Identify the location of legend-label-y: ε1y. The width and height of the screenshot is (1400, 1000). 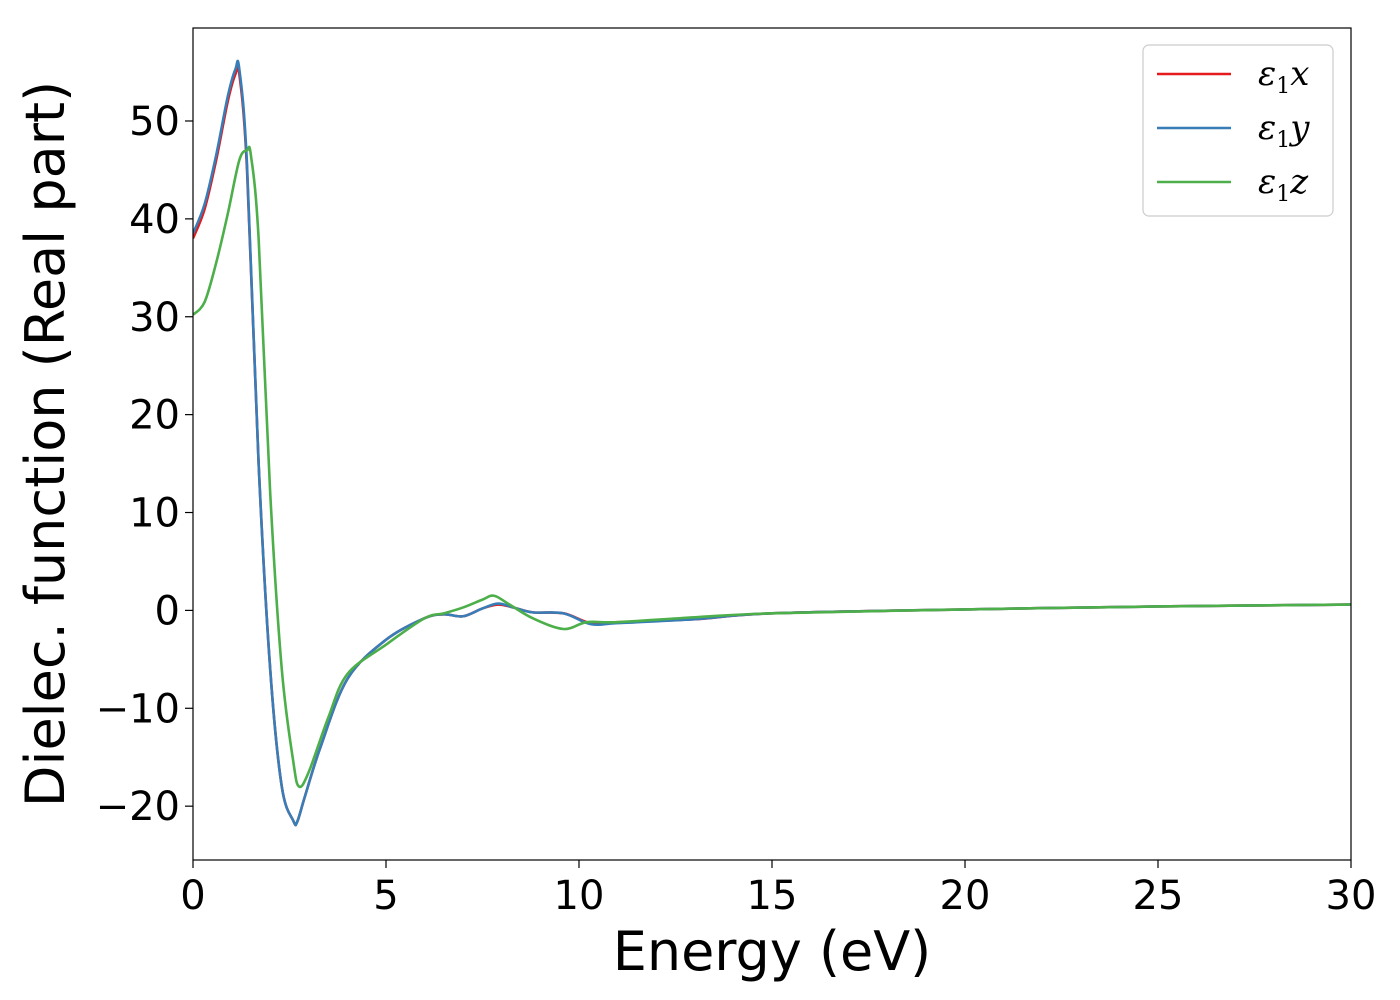
(1284, 130).